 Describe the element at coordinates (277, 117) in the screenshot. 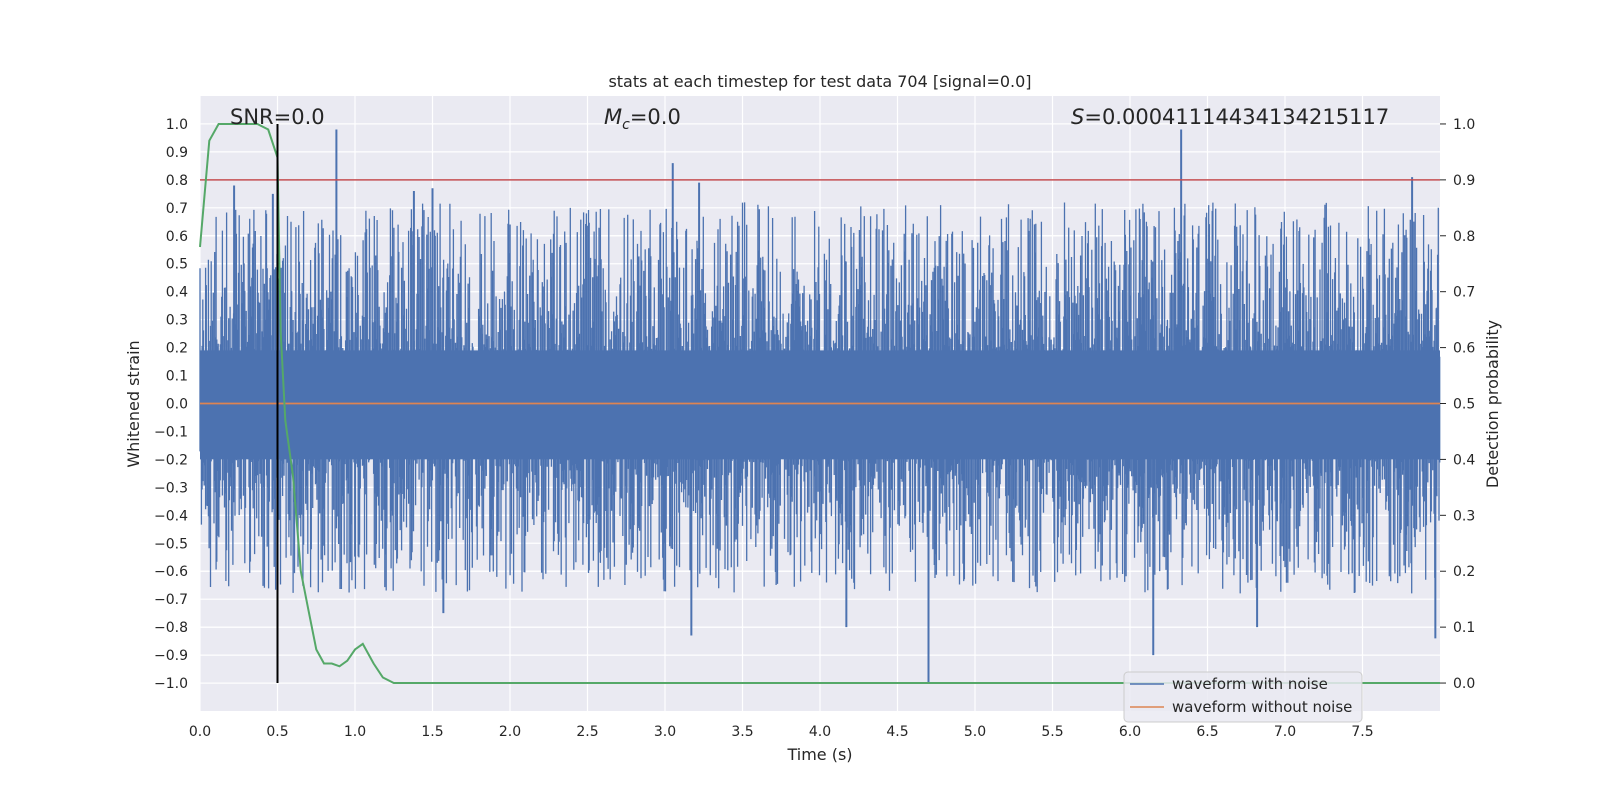

I see `snr-annotation: SNR=0.0` at that location.